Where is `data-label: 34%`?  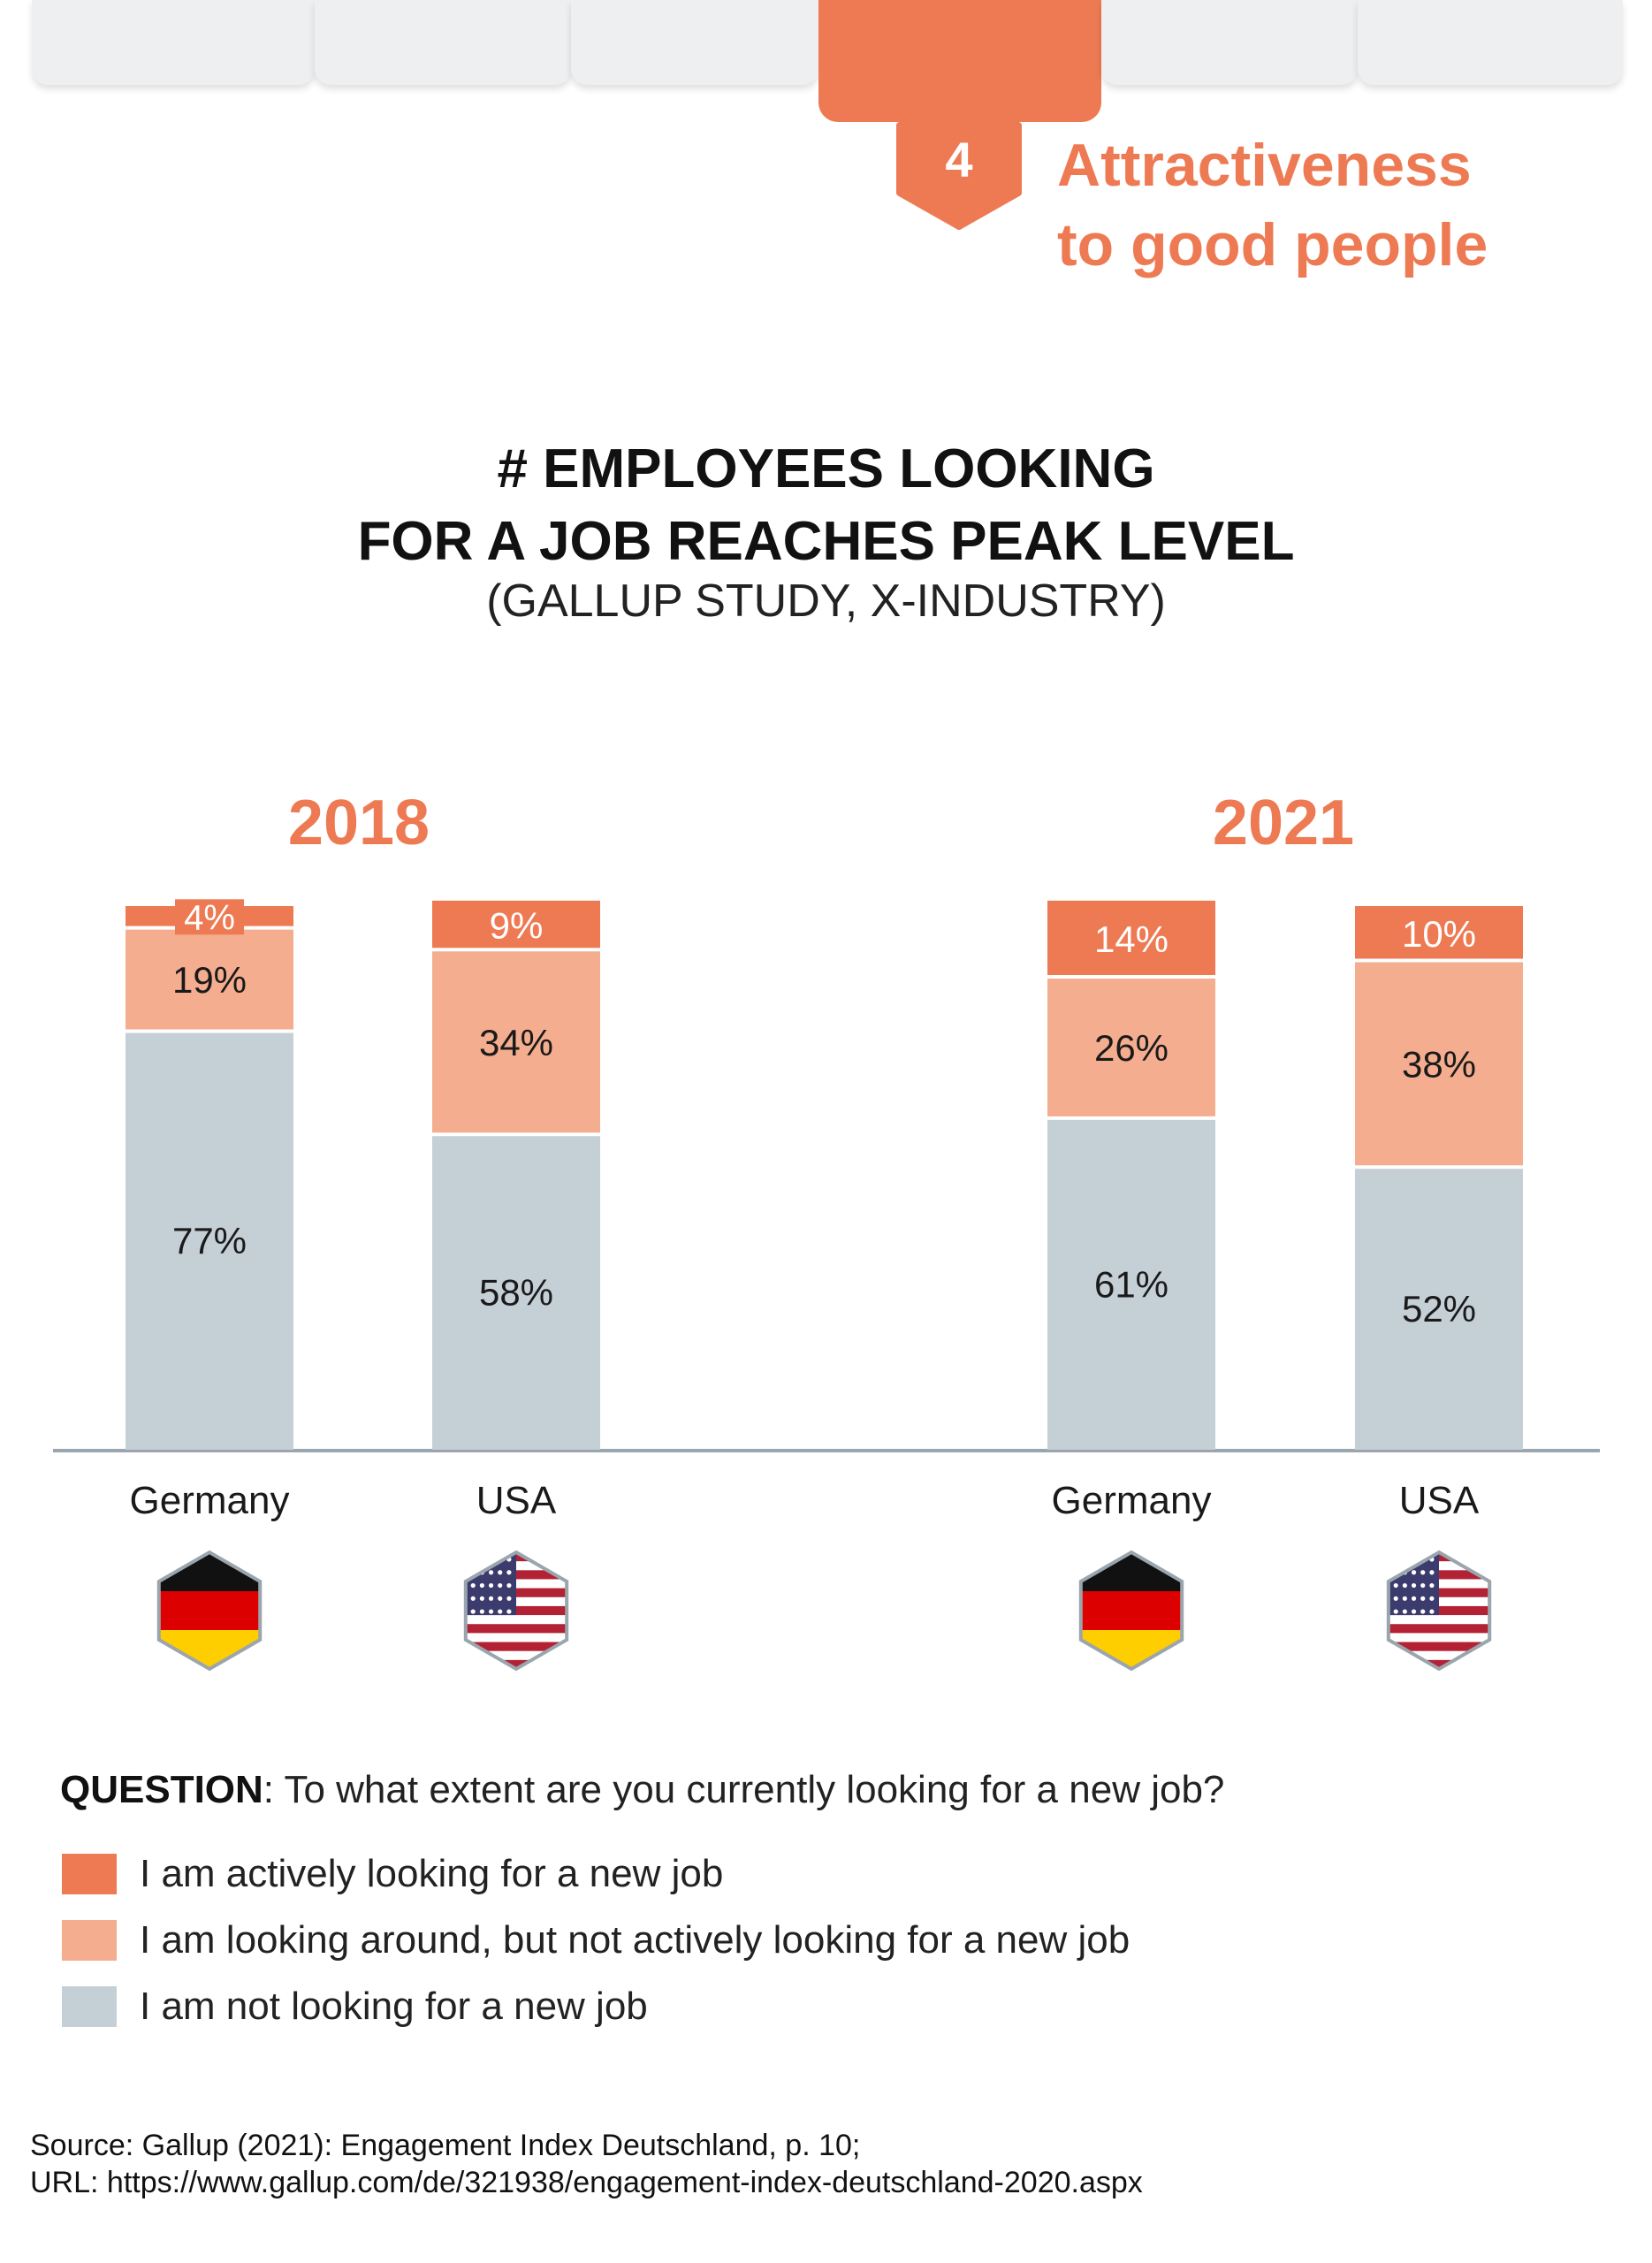 data-label: 34% is located at coordinates (516, 1043).